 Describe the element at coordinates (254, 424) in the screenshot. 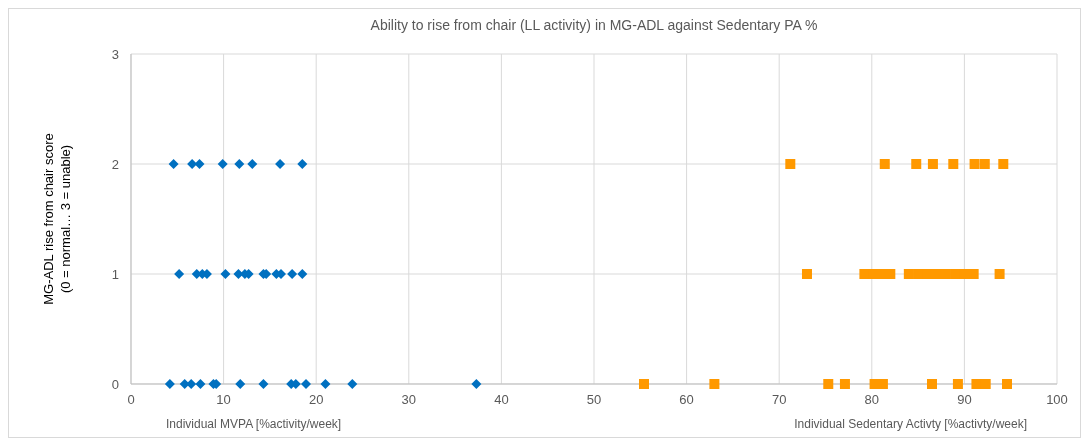

I see `text: Individual MVPA [%activity/week]` at that location.